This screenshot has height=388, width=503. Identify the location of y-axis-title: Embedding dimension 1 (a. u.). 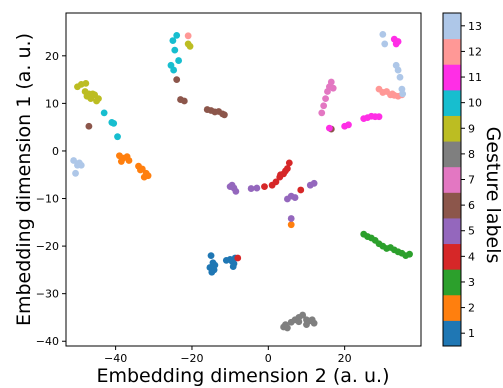
(24, 179).